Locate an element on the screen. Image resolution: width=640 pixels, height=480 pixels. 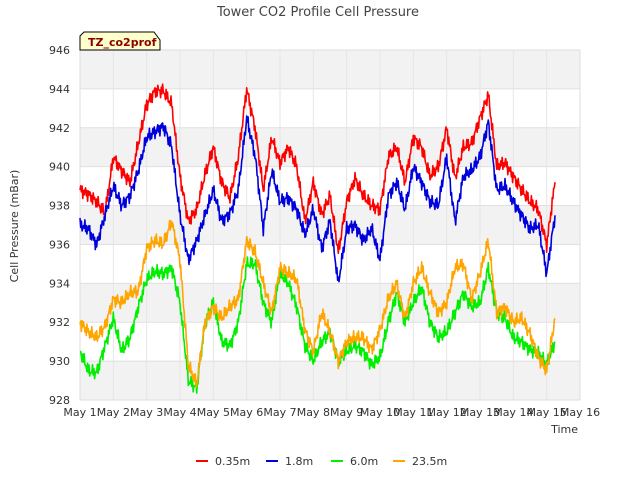
x-tick-label: May 8 is located at coordinates (313, 412).